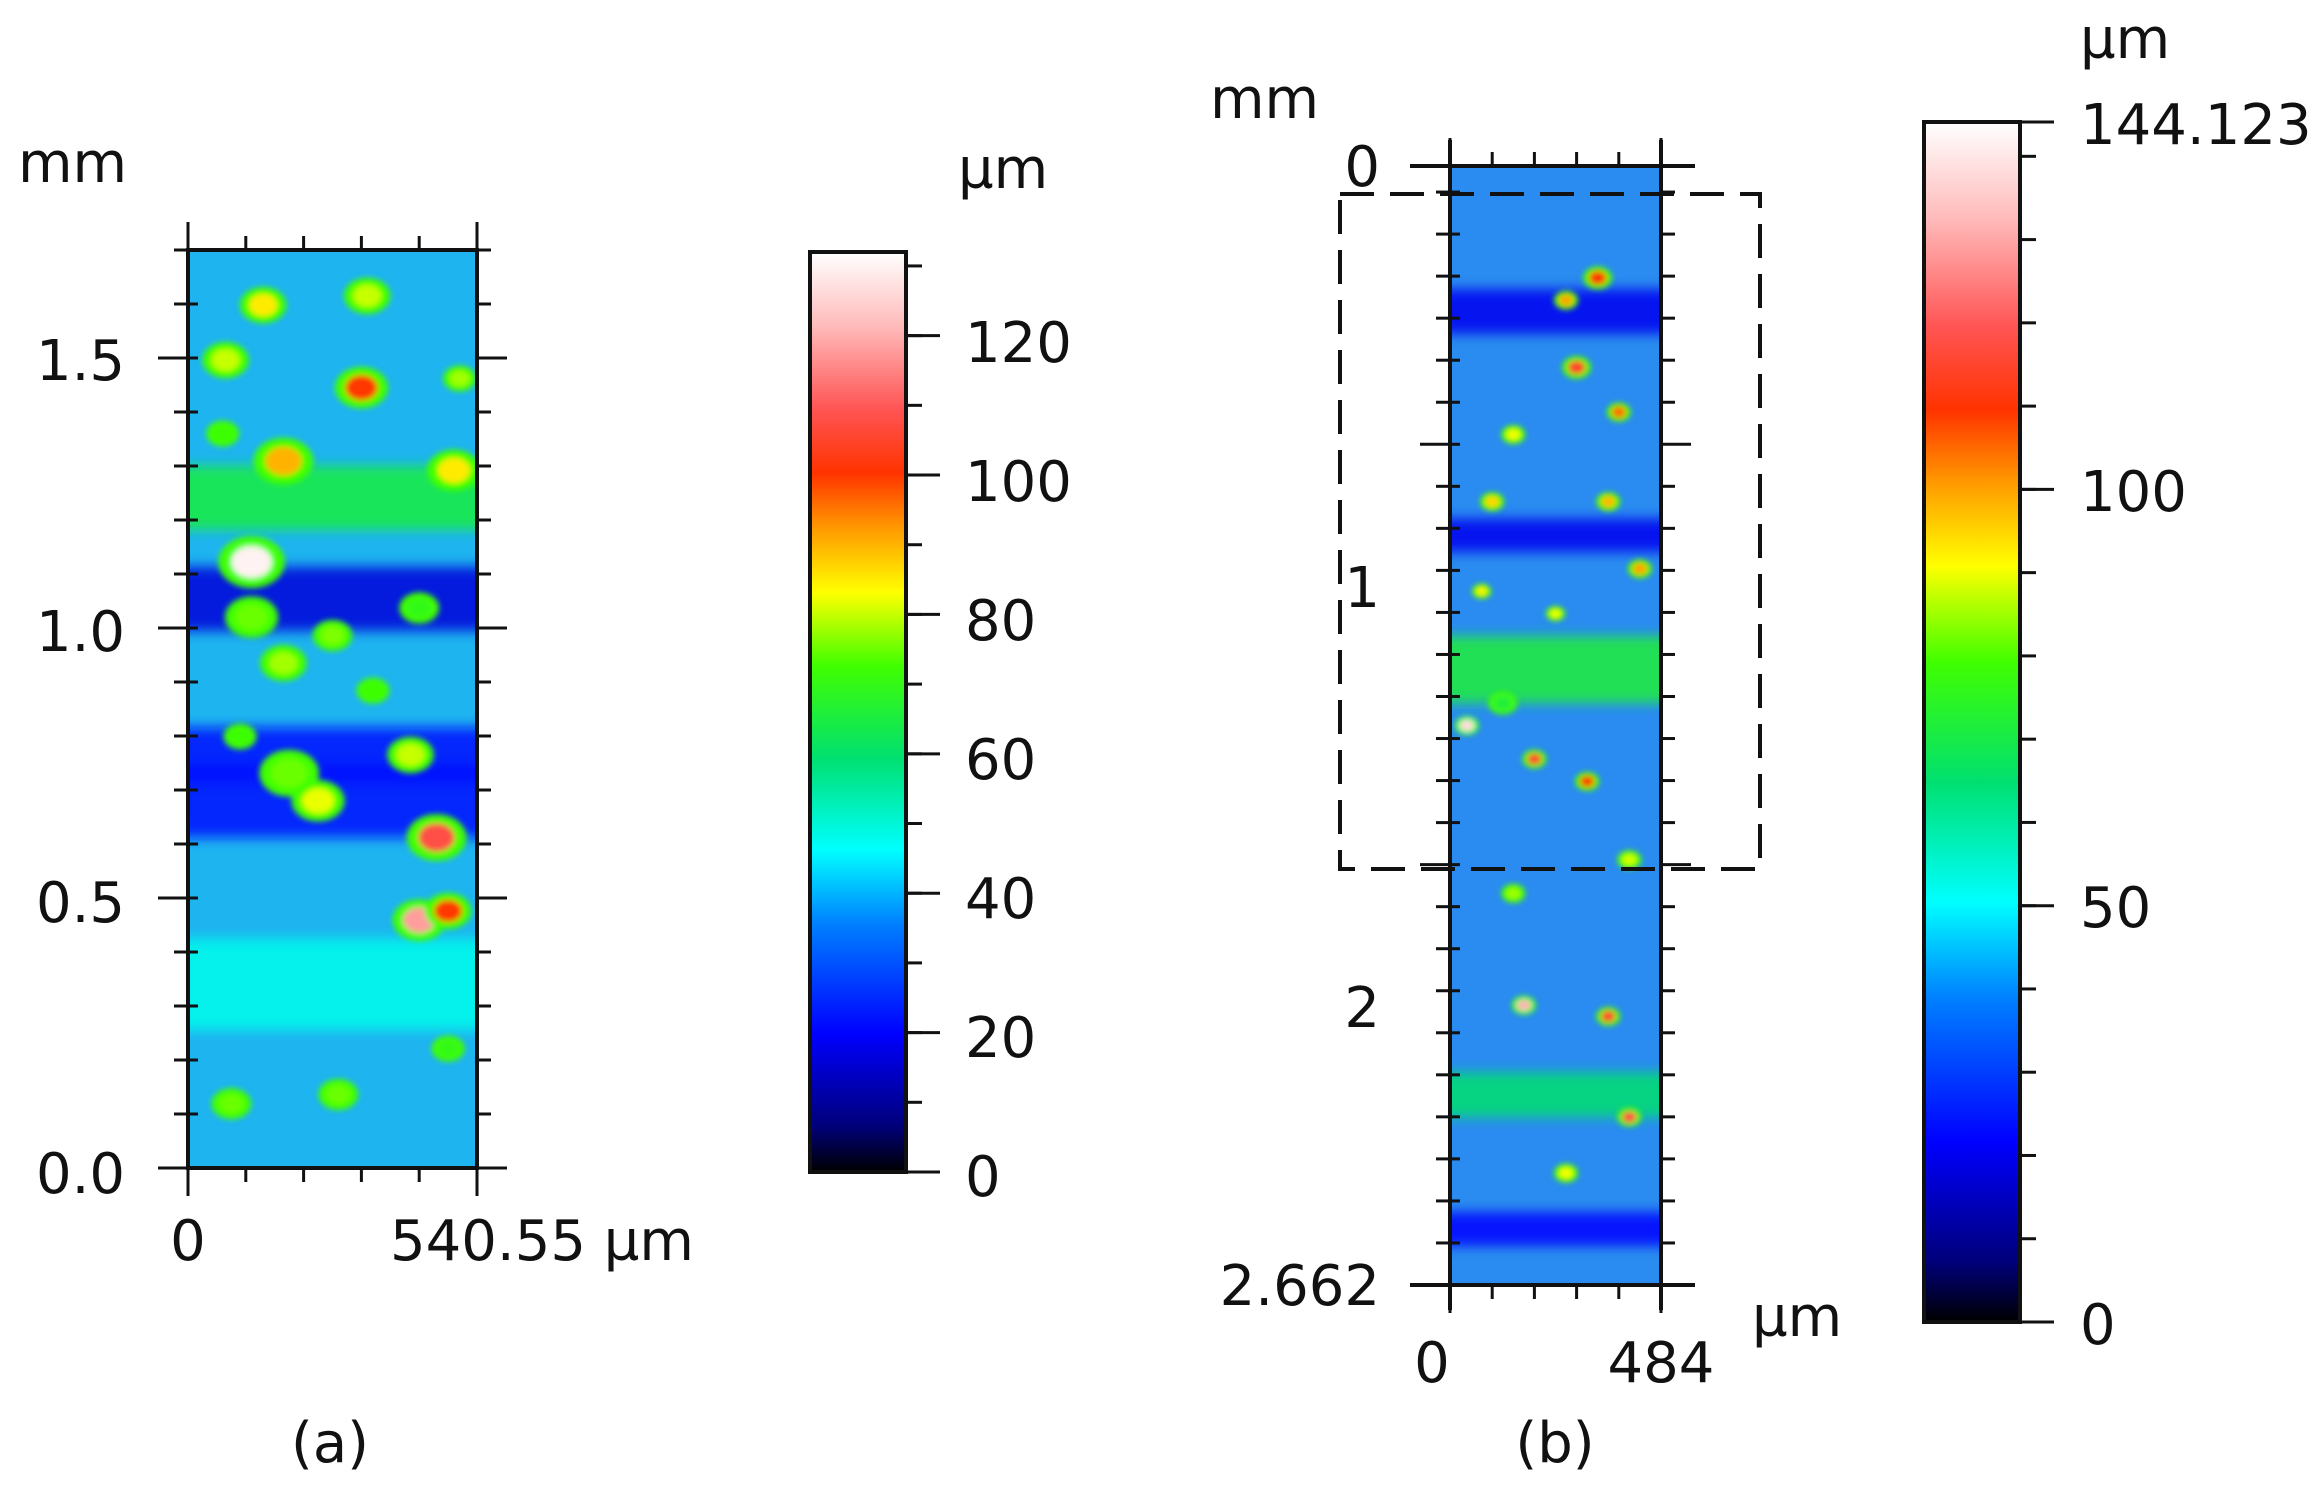  What do you see at coordinates (1300, 1286) in the screenshot?
I see `y-tick-label-b-max: 2.662` at bounding box center [1300, 1286].